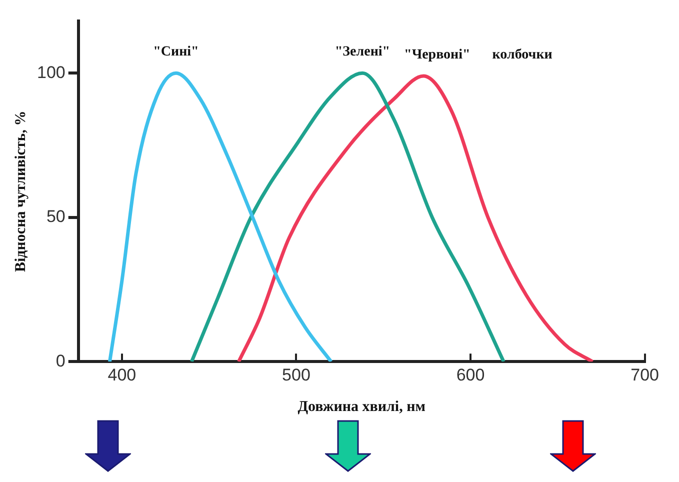 The width and height of the screenshot is (679, 482). Describe the element at coordinates (20, 191) in the screenshot. I see `y-axis-title: Відносна чутливість, %` at that location.